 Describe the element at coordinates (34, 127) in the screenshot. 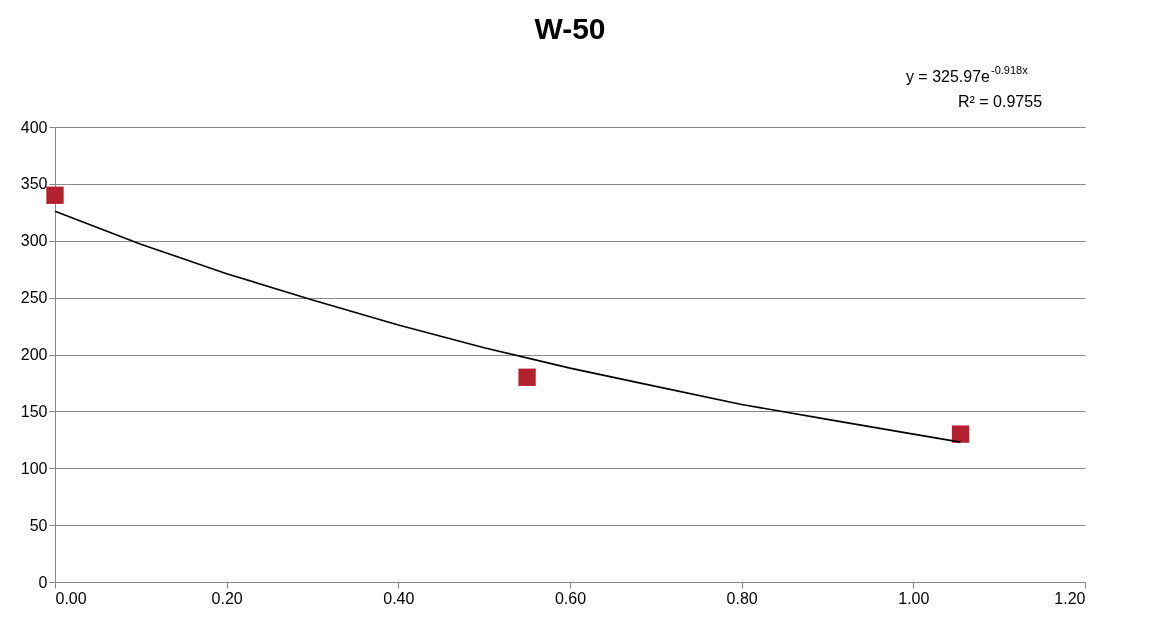

I see `y-tick-label: 400` at that location.